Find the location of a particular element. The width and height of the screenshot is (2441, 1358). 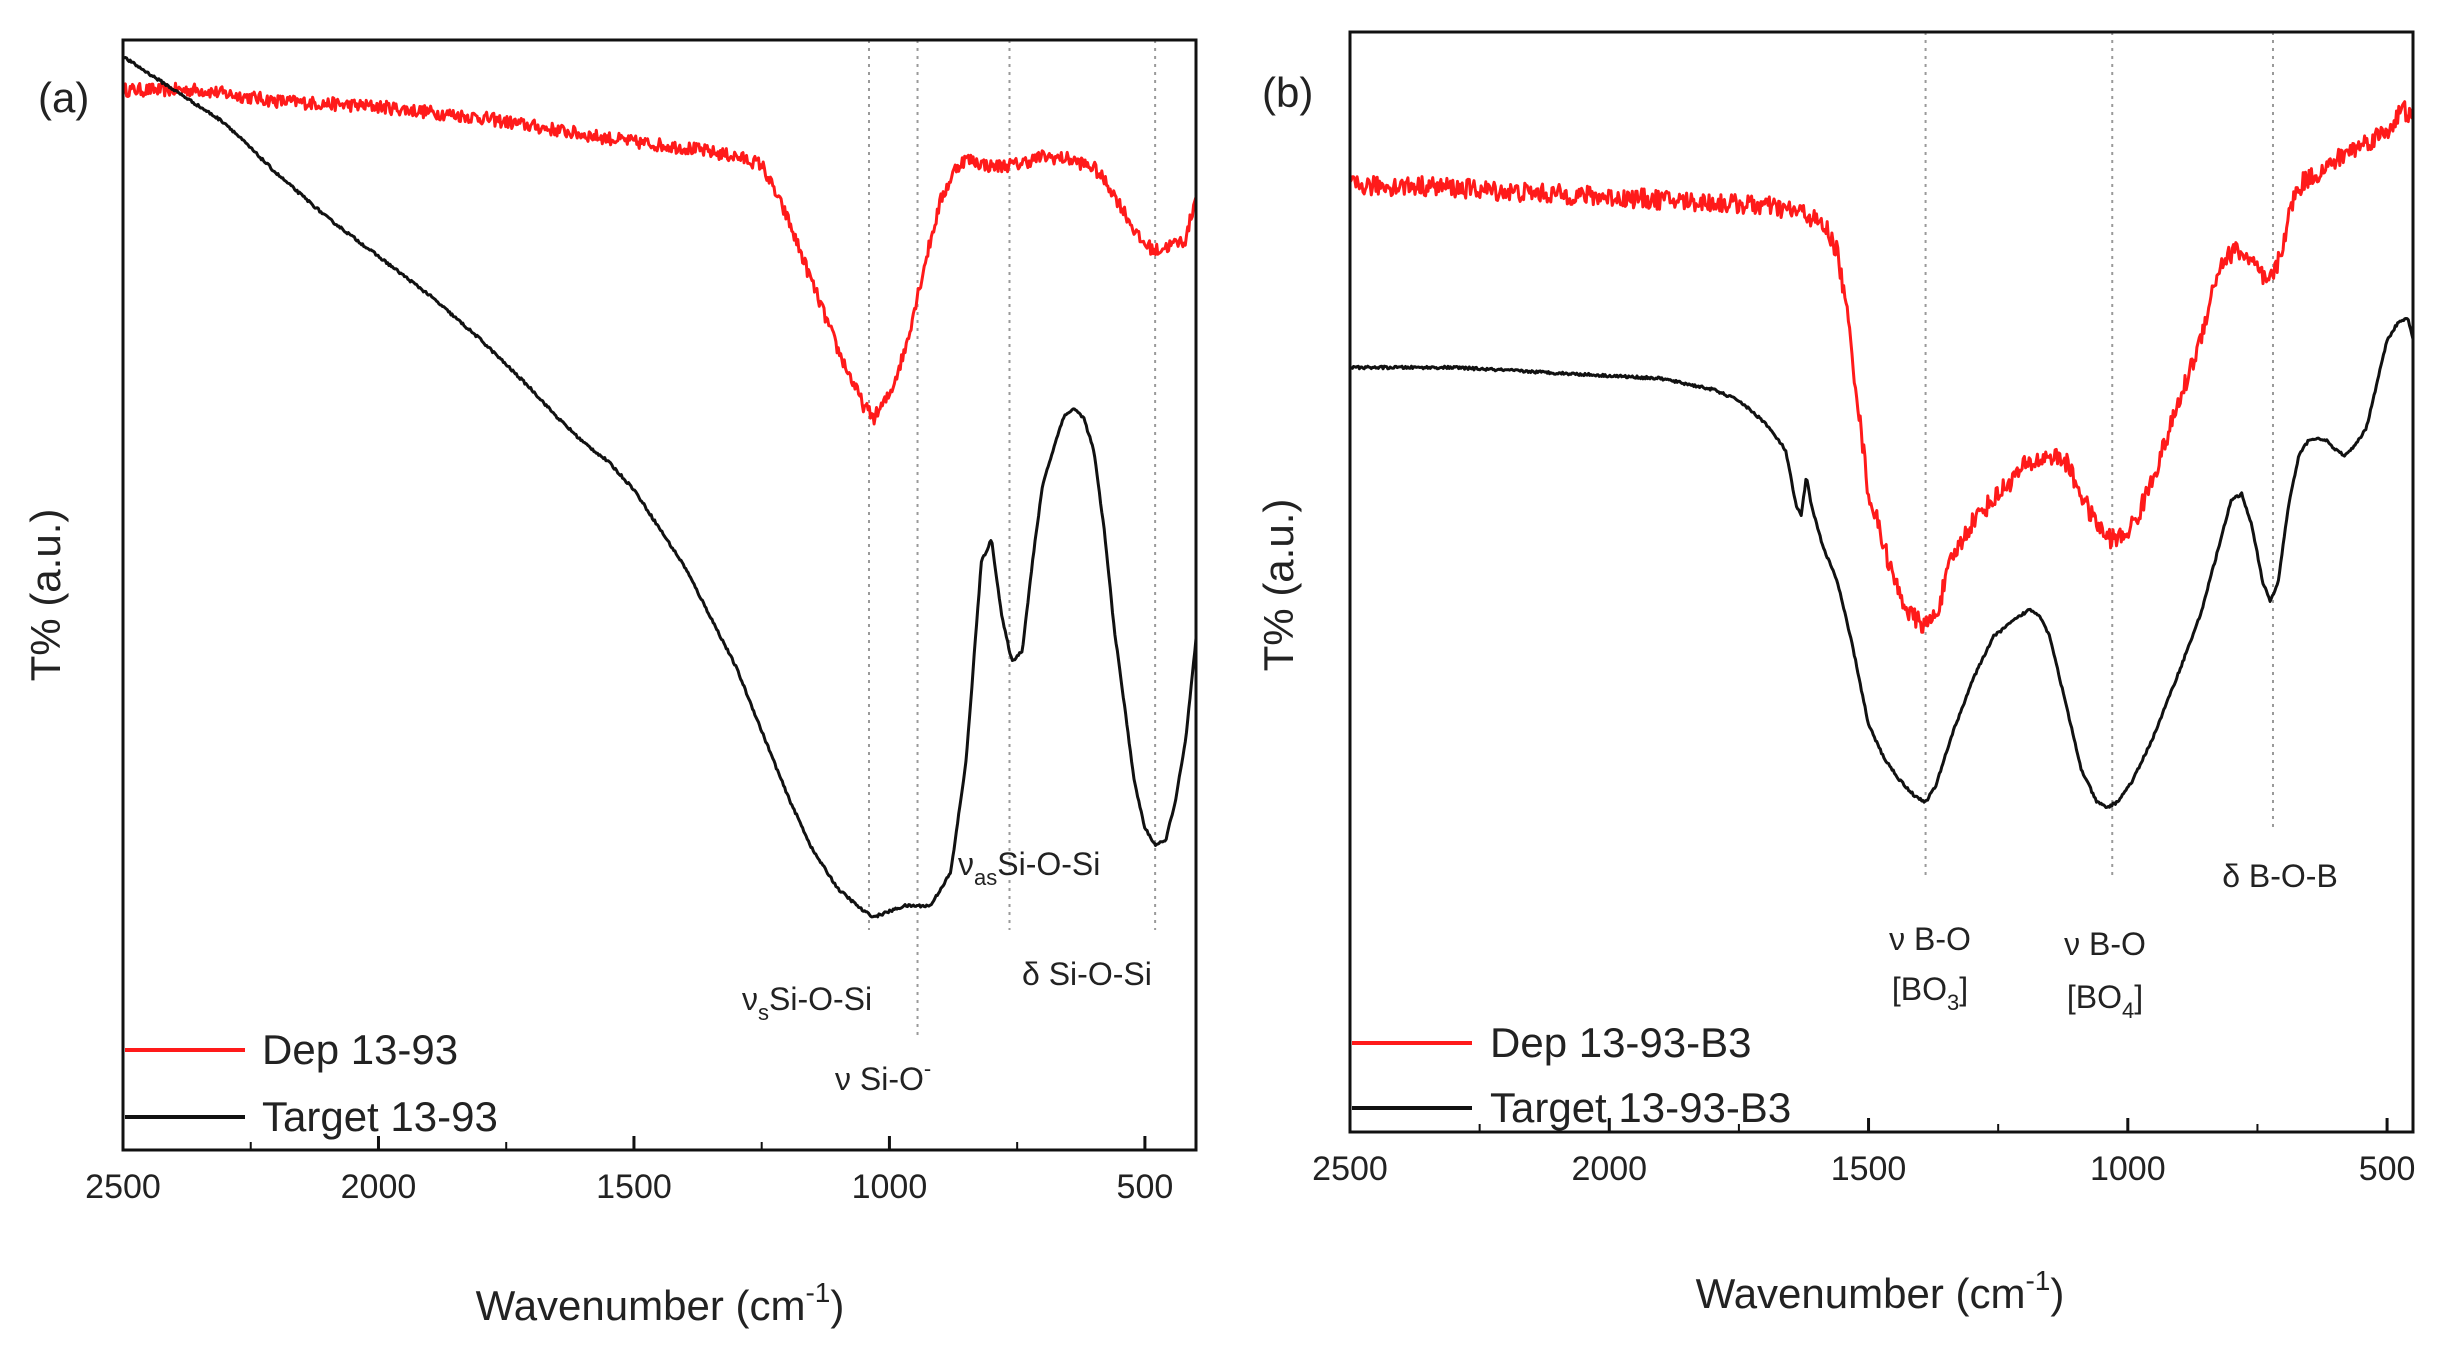

annotation-vas-si-o-si: νasSi-O-Si is located at coordinates (1029, 868).